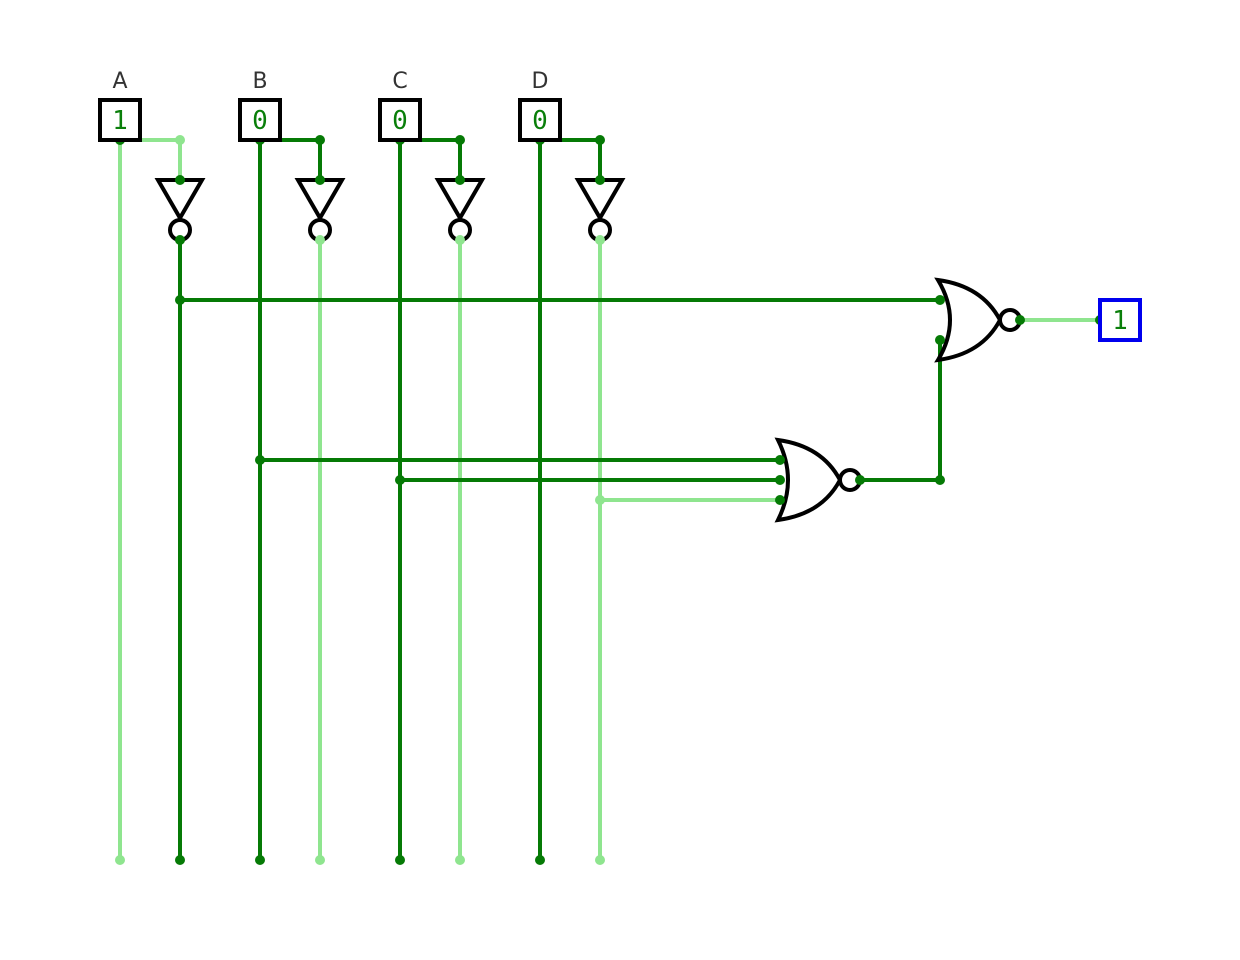 The image size is (1240, 960). I want to click on input-box-d, so click(540, 120).